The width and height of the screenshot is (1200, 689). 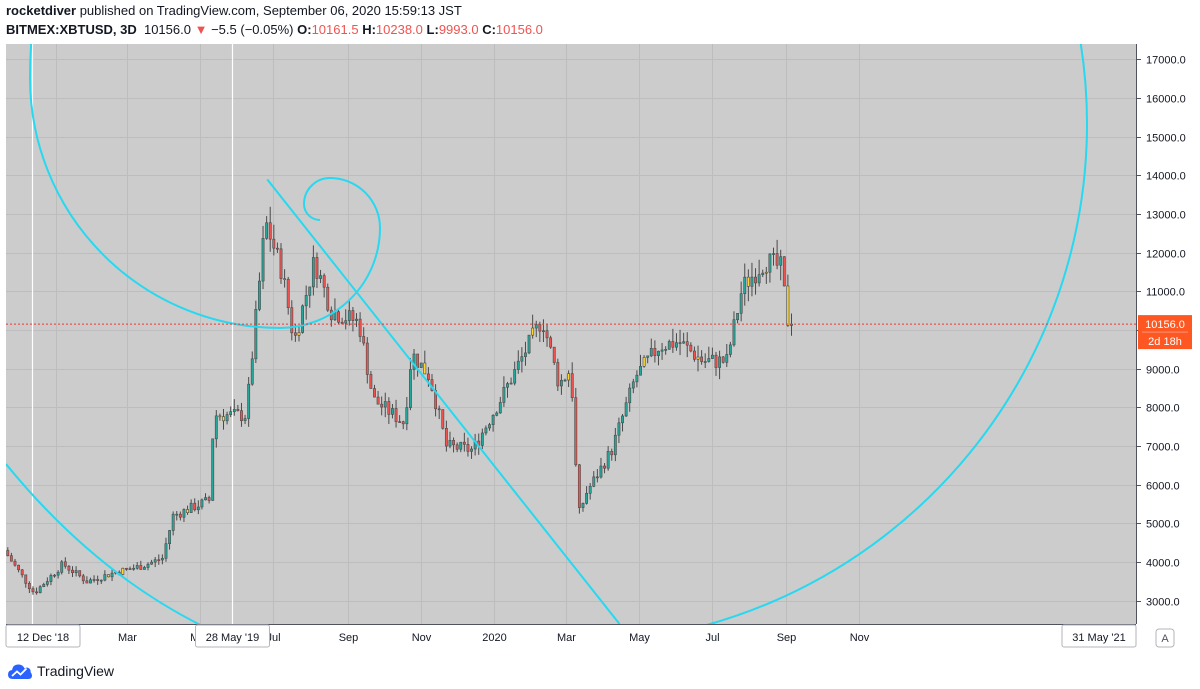 I want to click on auto-scale-button: A, so click(x=1165, y=638).